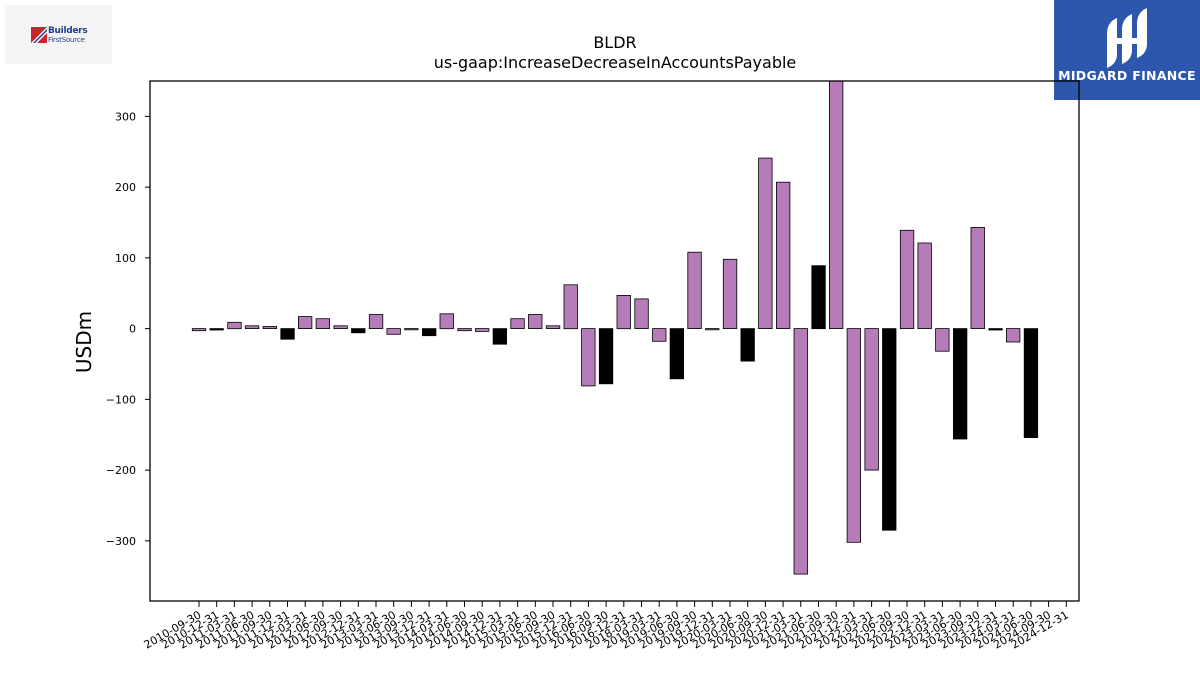 This screenshot has height=675, width=1200. Describe the element at coordinates (121, 399) in the screenshot. I see `y-tick-label: −100` at that location.